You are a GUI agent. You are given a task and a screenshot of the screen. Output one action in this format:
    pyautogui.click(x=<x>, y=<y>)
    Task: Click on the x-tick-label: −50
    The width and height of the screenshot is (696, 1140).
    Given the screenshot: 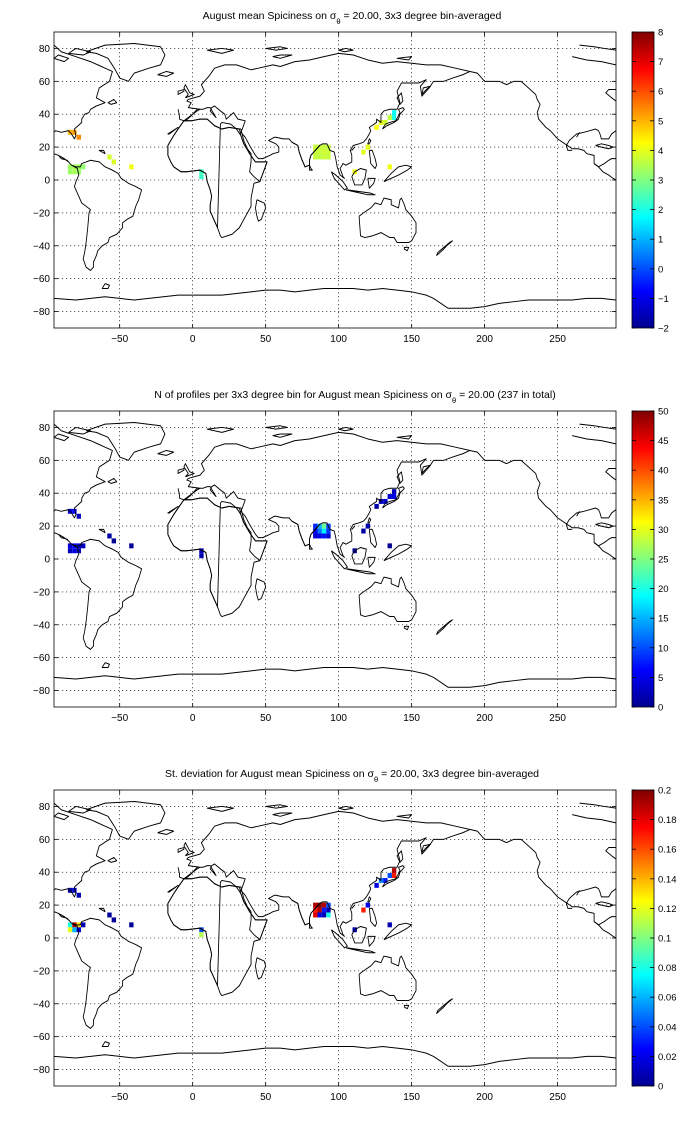 What is the action you would take?
    pyautogui.click(x=119, y=1097)
    